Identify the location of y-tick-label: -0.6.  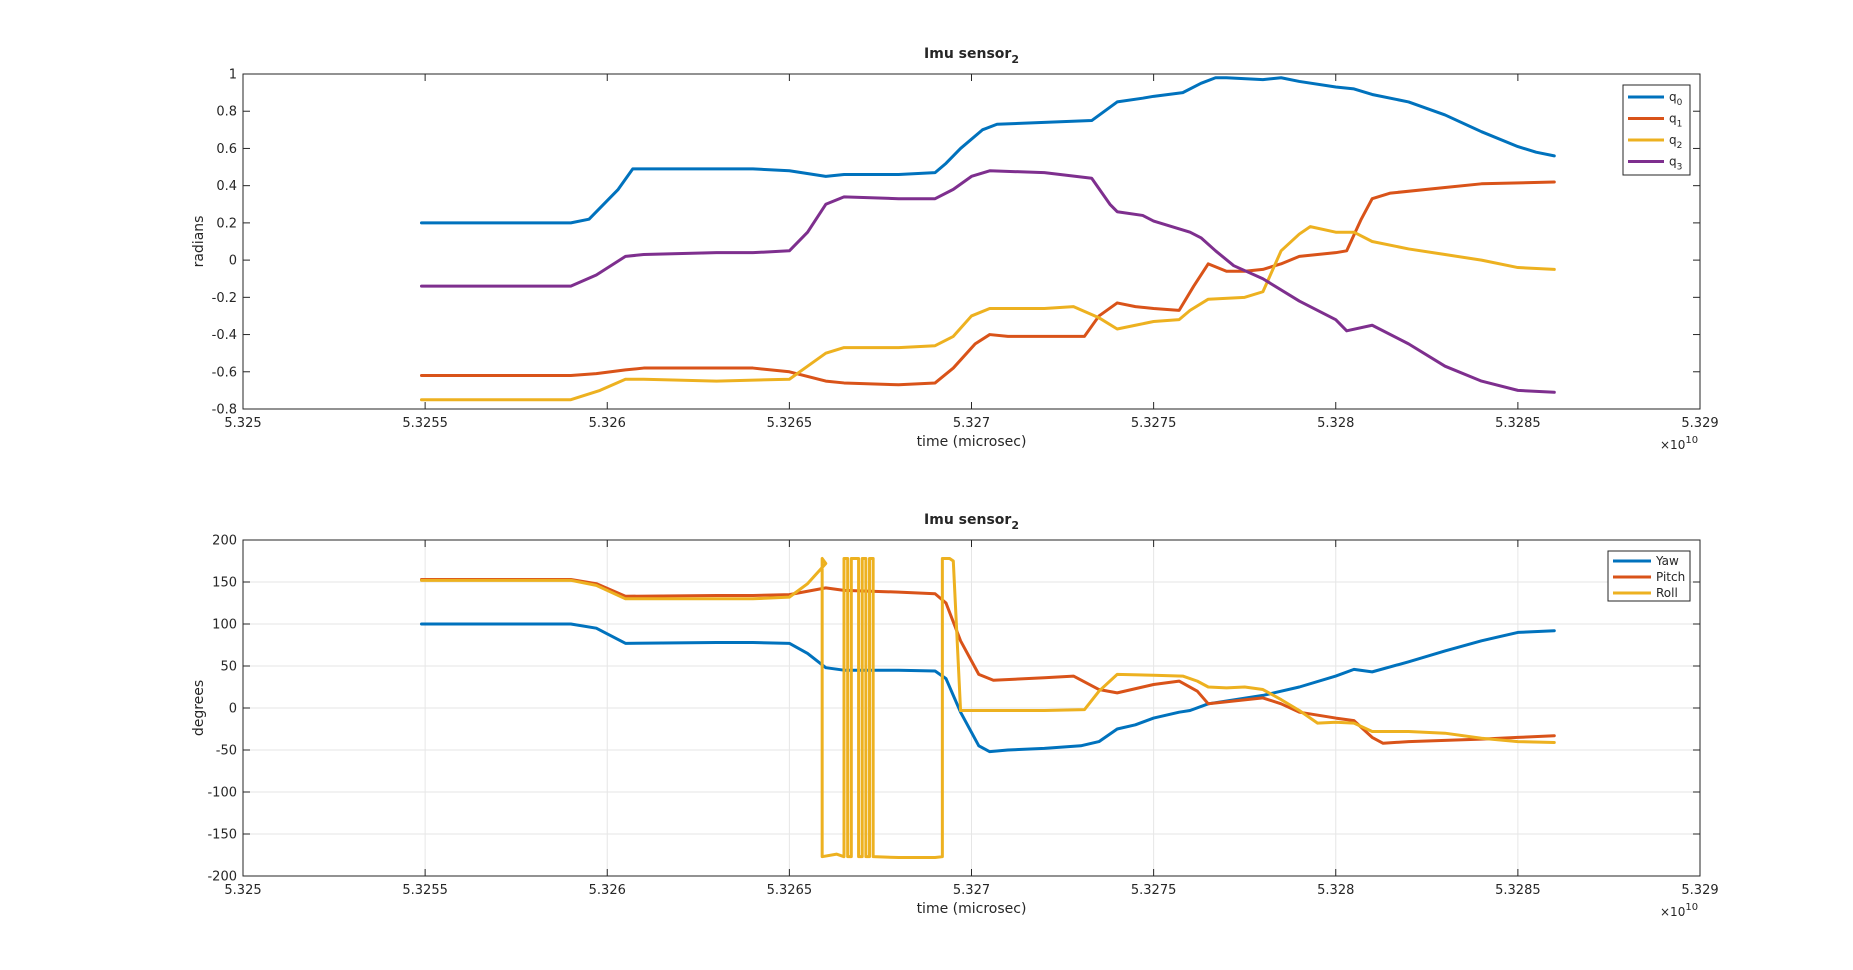
(224, 372).